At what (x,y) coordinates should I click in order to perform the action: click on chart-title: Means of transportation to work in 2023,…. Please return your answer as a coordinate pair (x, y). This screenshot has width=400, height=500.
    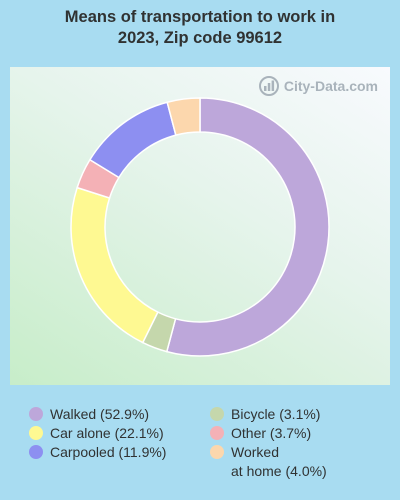
    Looking at the image, I should click on (200, 28).